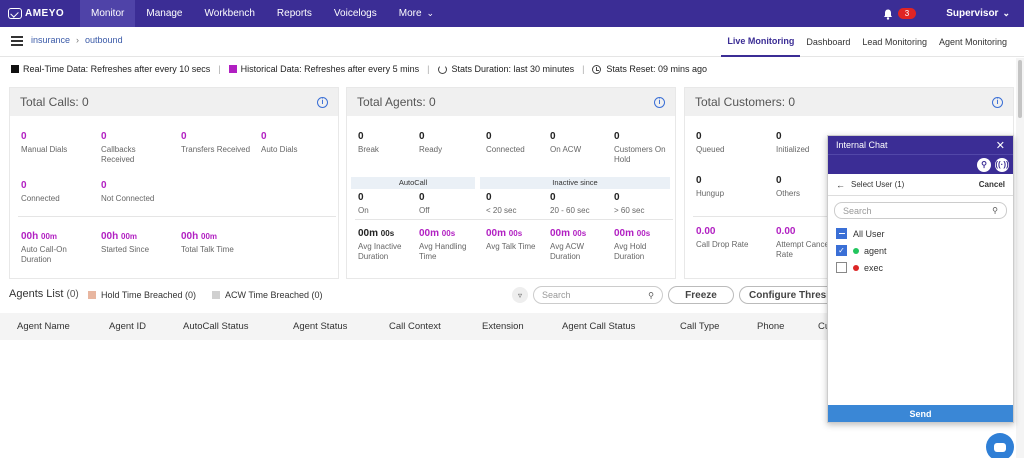 The image size is (1024, 458). I want to click on select-user-label: Select User (1), so click(878, 184).